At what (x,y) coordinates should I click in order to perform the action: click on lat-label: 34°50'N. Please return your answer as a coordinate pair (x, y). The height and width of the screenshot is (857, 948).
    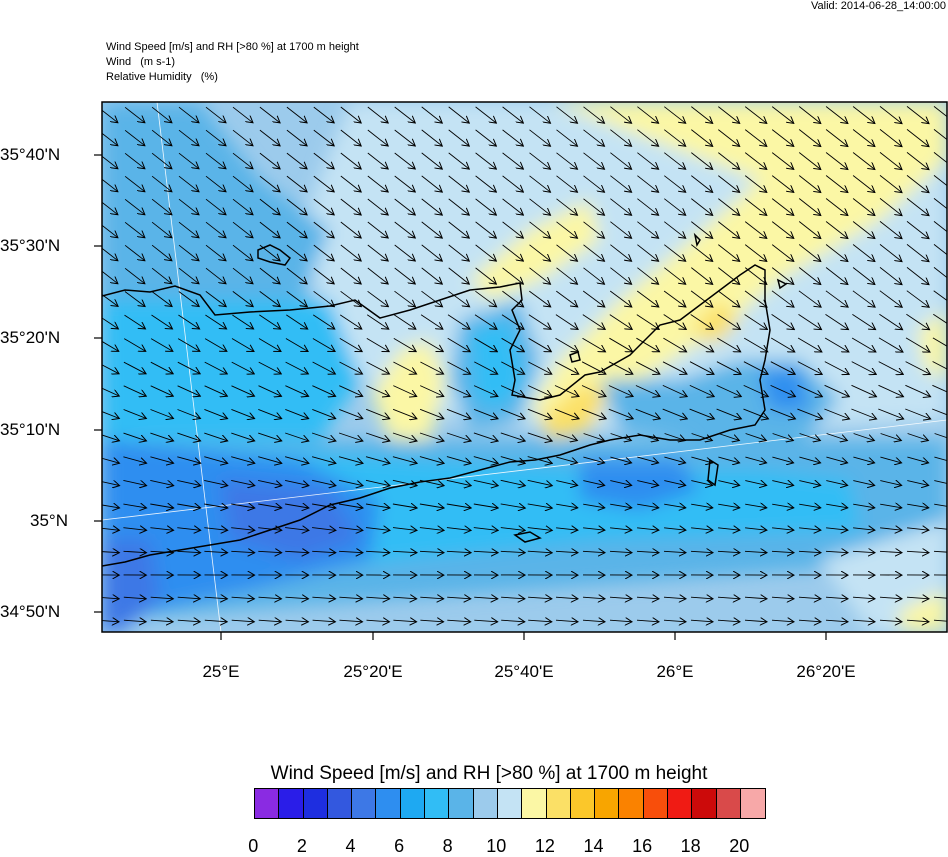
    Looking at the image, I should click on (48, 612).